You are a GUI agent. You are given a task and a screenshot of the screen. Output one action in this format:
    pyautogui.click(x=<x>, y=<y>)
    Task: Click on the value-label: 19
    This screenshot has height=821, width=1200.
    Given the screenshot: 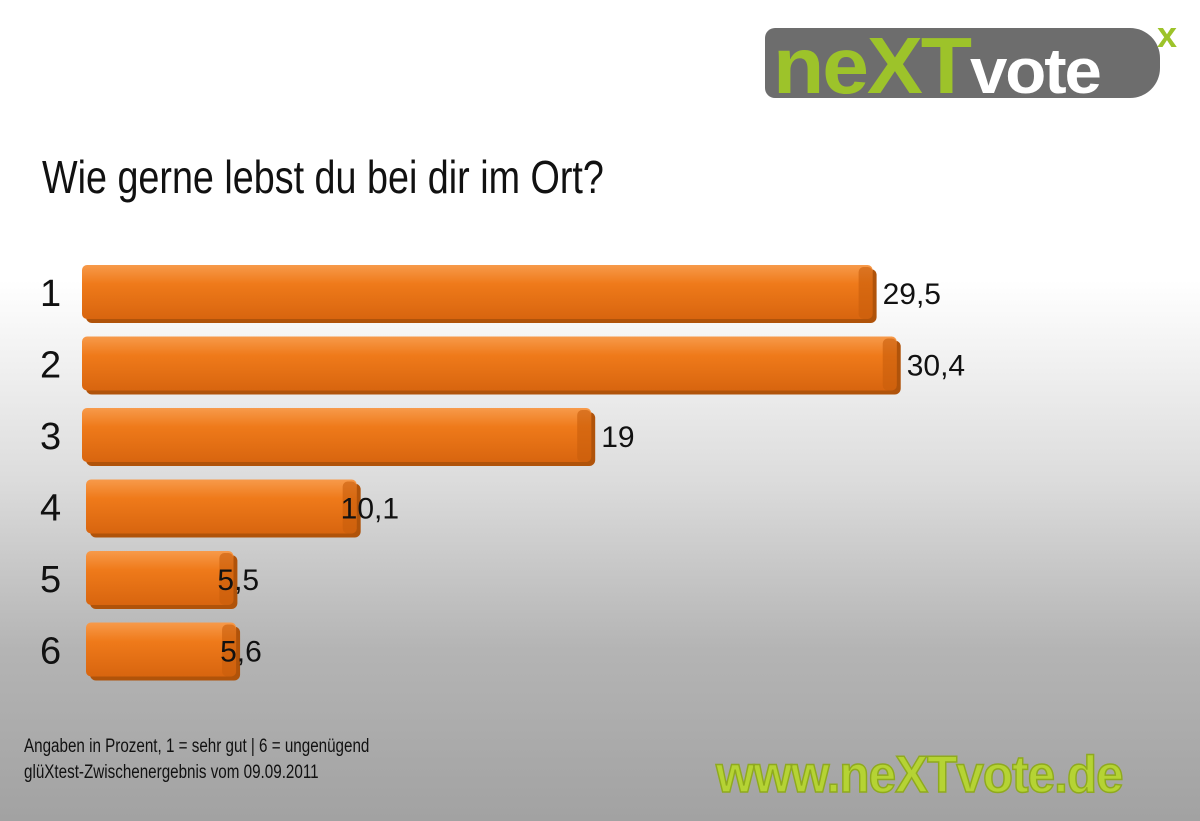 What is the action you would take?
    pyautogui.click(x=617, y=437)
    